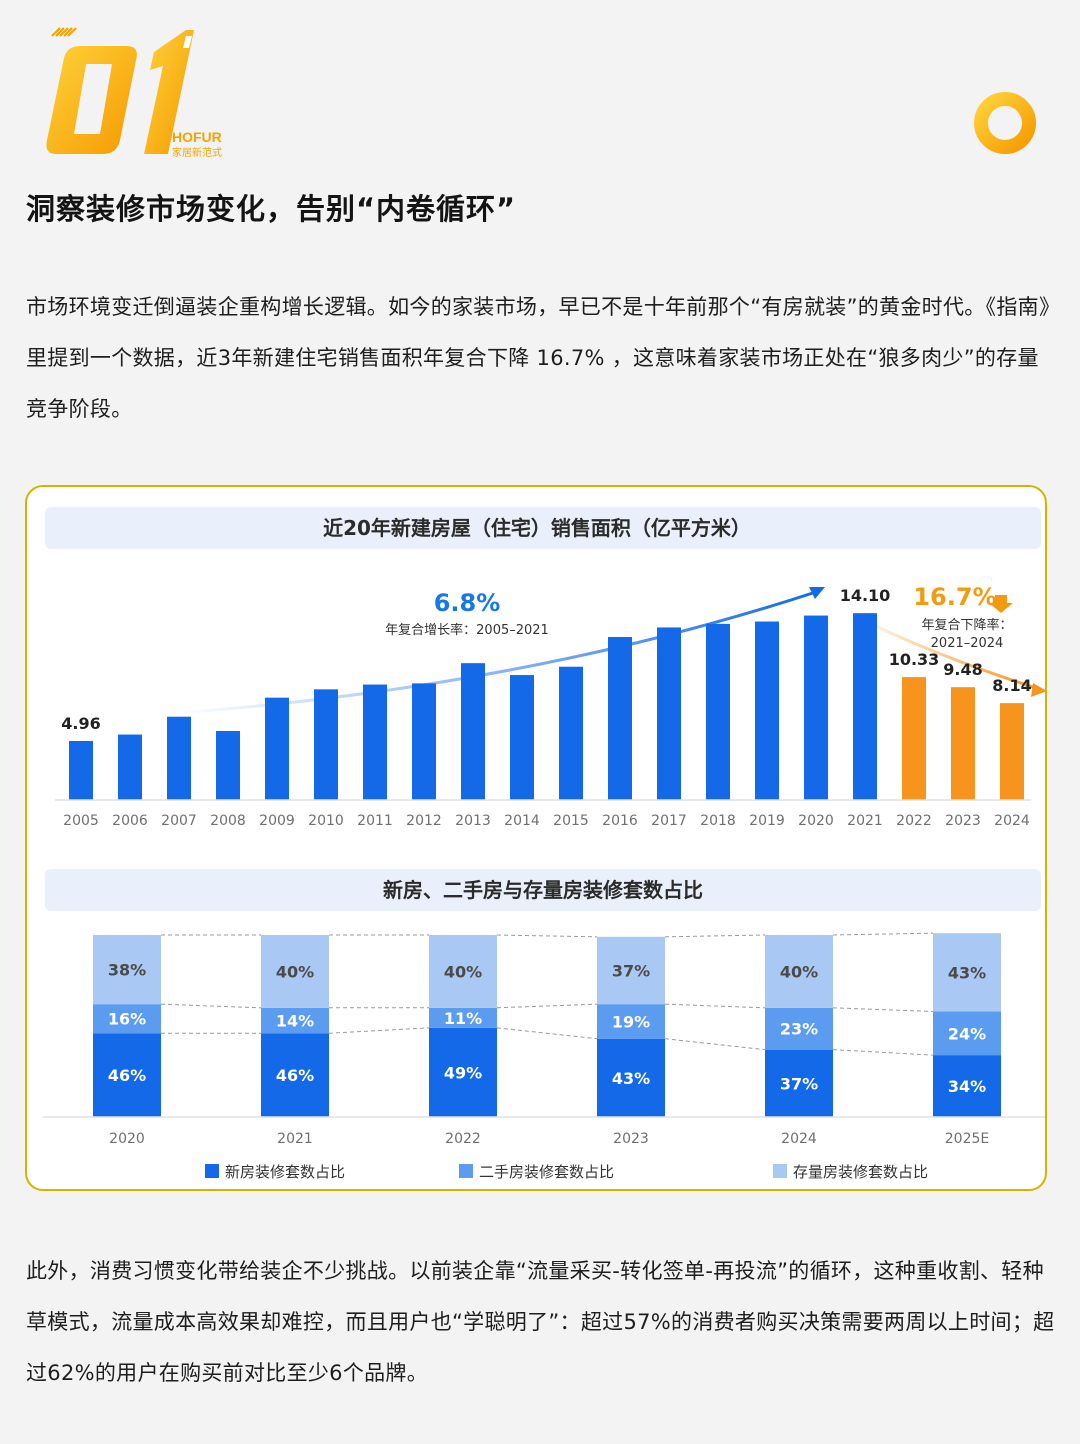 This screenshot has height=1444, width=1080. Describe the element at coordinates (817, 593) in the screenshot. I see `growth-arrowhead-icon` at that location.